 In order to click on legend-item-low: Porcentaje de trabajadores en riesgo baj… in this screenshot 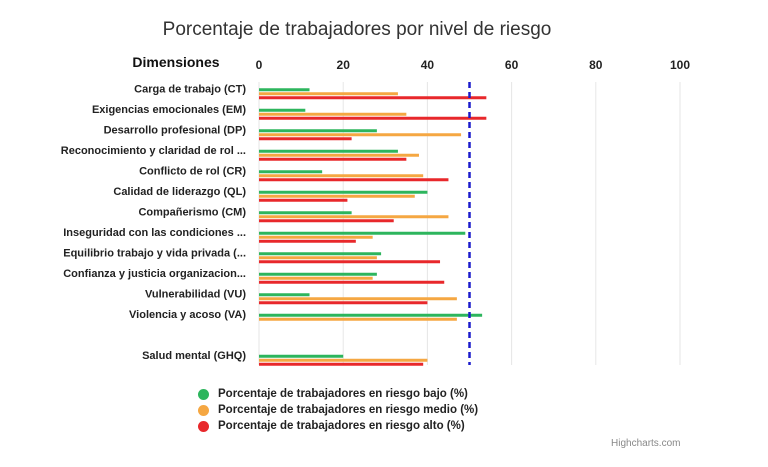, I will do `click(338, 394)`.